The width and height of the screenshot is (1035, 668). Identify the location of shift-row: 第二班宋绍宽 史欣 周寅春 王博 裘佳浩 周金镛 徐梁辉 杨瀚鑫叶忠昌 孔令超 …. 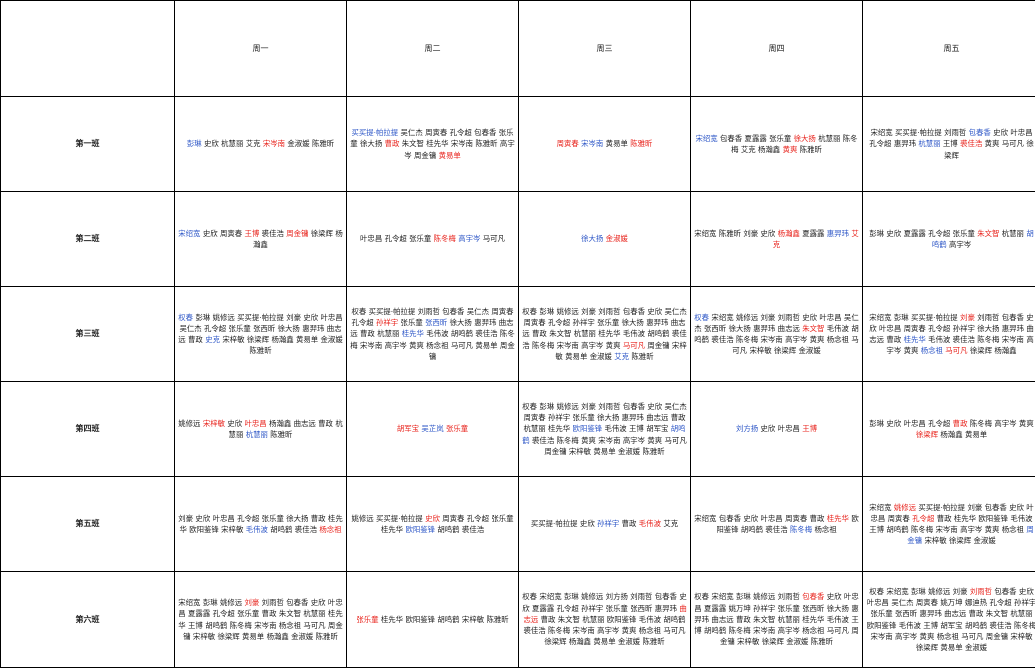
(518, 239).